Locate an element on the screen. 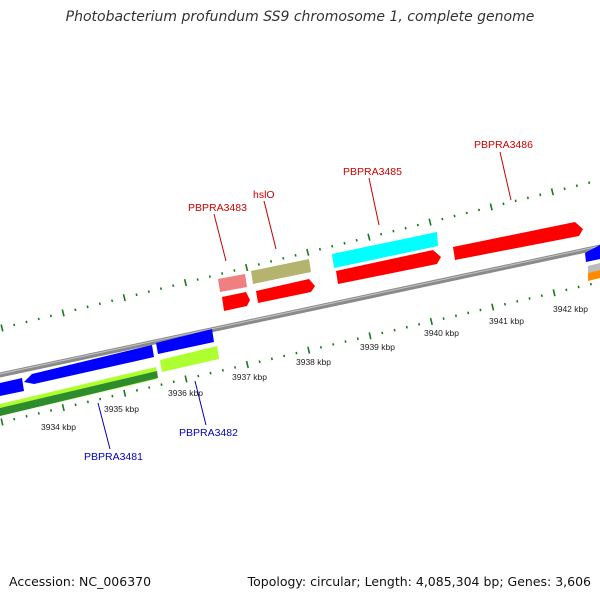 This screenshot has height=600, width=600. leader-hslo is located at coordinates (270, 225).